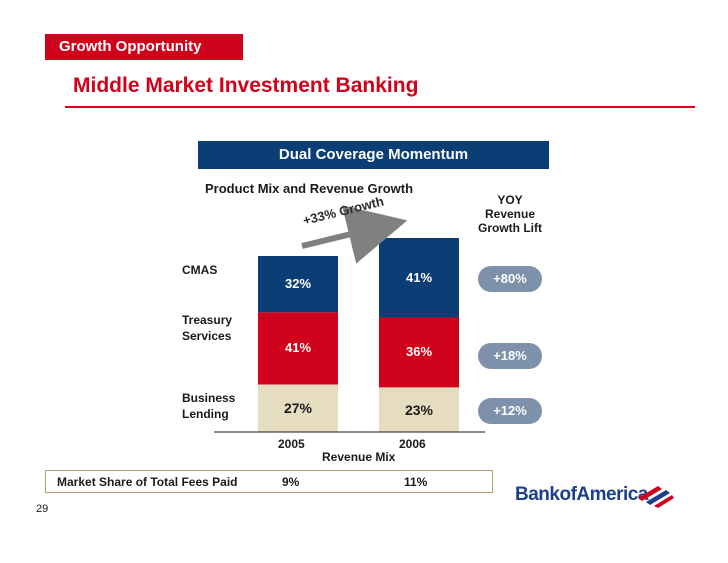 The width and height of the screenshot is (728, 563). I want to click on market-share-box, so click(269, 481).